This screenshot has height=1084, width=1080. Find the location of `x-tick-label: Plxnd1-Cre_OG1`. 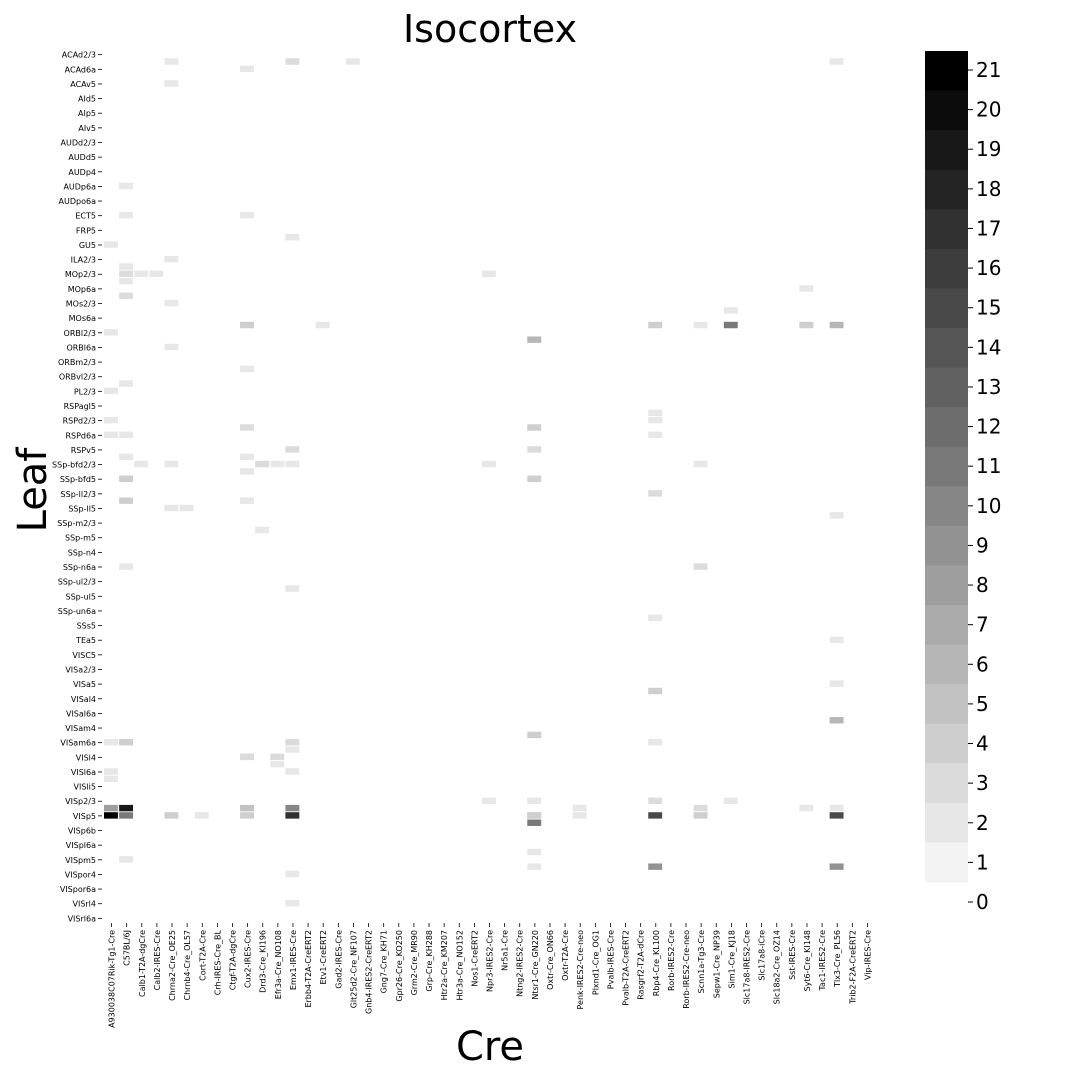

x-tick-label: Plxnd1-Cre_OG1 is located at coordinates (595, 962).